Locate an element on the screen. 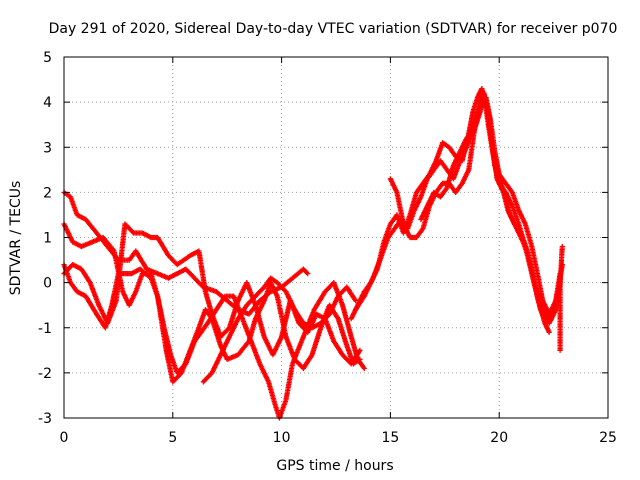 The width and height of the screenshot is (640, 480). y-tick-label: -2 is located at coordinates (45, 374).